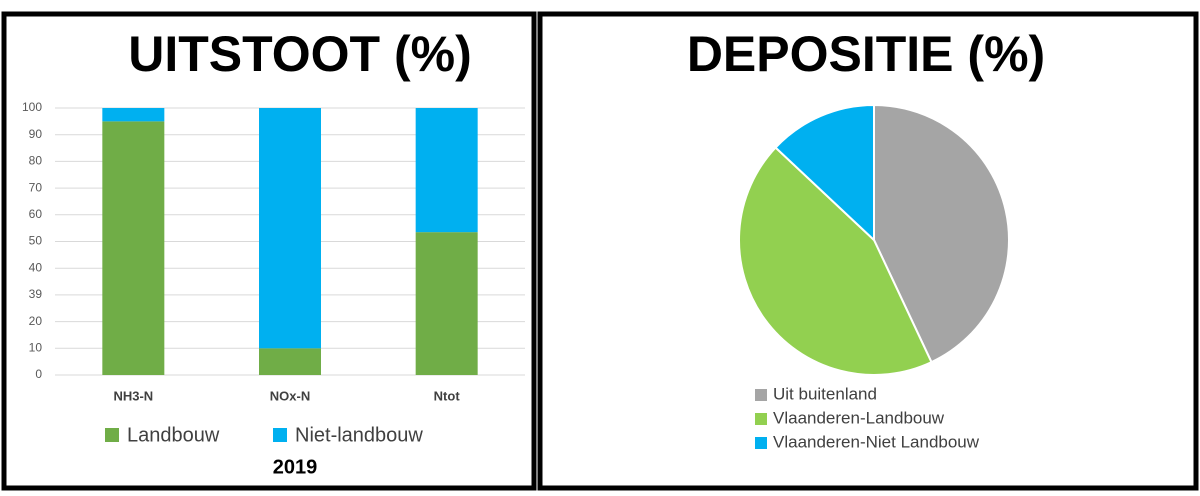 The image size is (1200, 496). Describe the element at coordinates (359, 435) in the screenshot. I see `legend-label: Niet-landbouw` at that location.